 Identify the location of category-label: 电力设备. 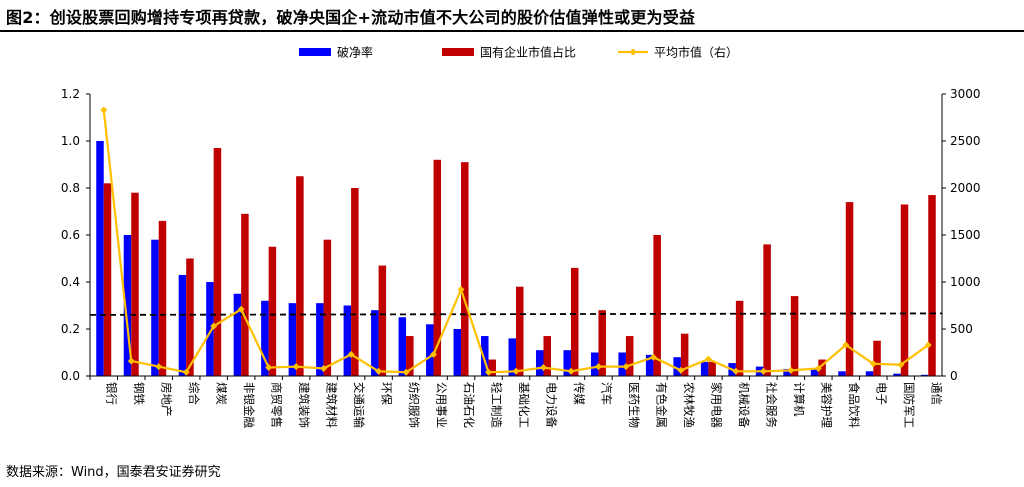
(551, 405).